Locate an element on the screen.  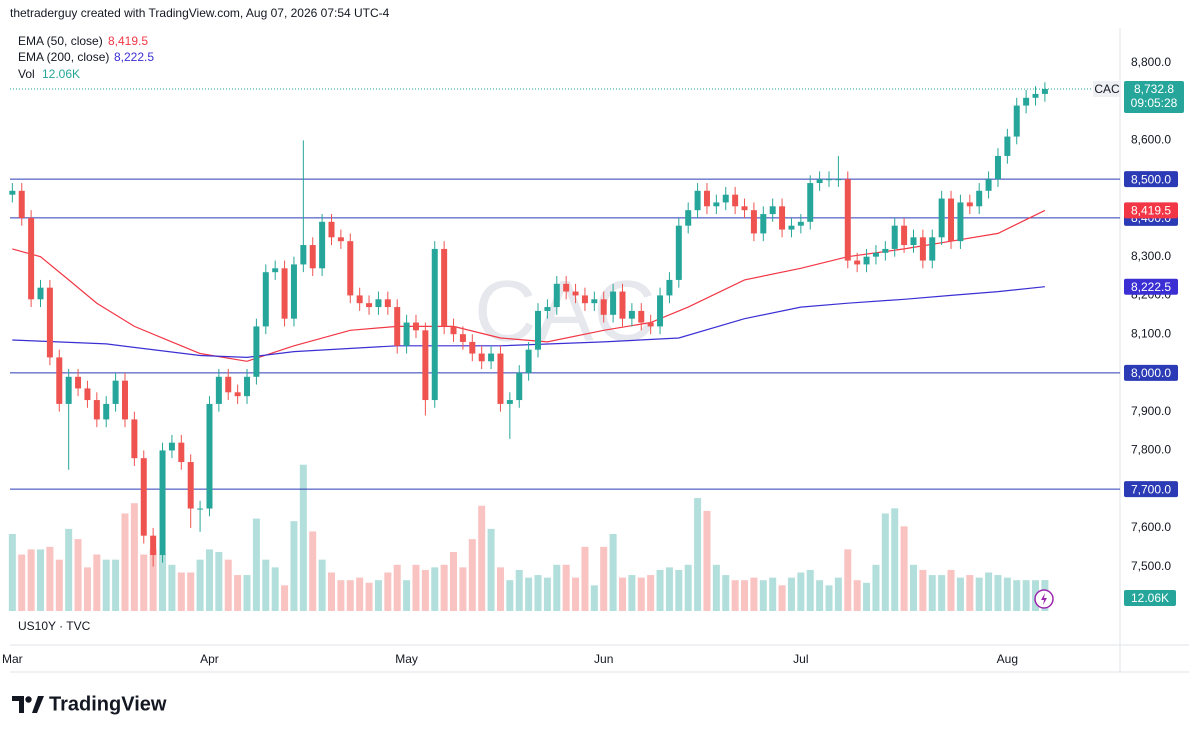
tv-logo: TradingView is located at coordinates (89, 704).